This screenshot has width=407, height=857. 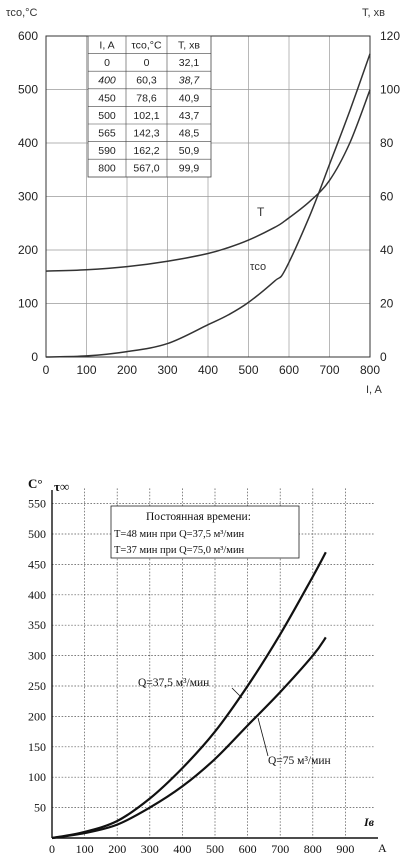 What do you see at coordinates (28, 143) in the screenshot?
I see `chart1-y-left-tick-label: 400` at bounding box center [28, 143].